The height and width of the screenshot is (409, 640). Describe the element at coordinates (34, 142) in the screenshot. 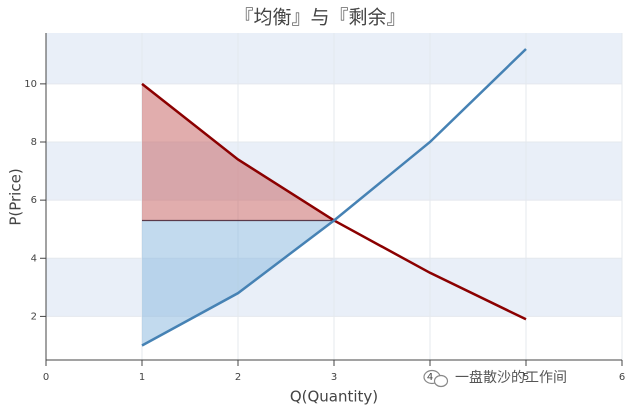

I see `y-tick-label: 8` at that location.